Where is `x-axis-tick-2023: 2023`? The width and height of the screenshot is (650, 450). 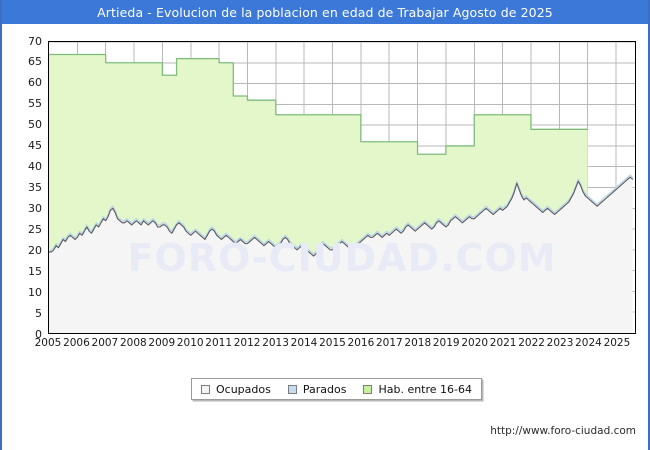
x-axis-tick-2023: 2023 is located at coordinates (560, 343).